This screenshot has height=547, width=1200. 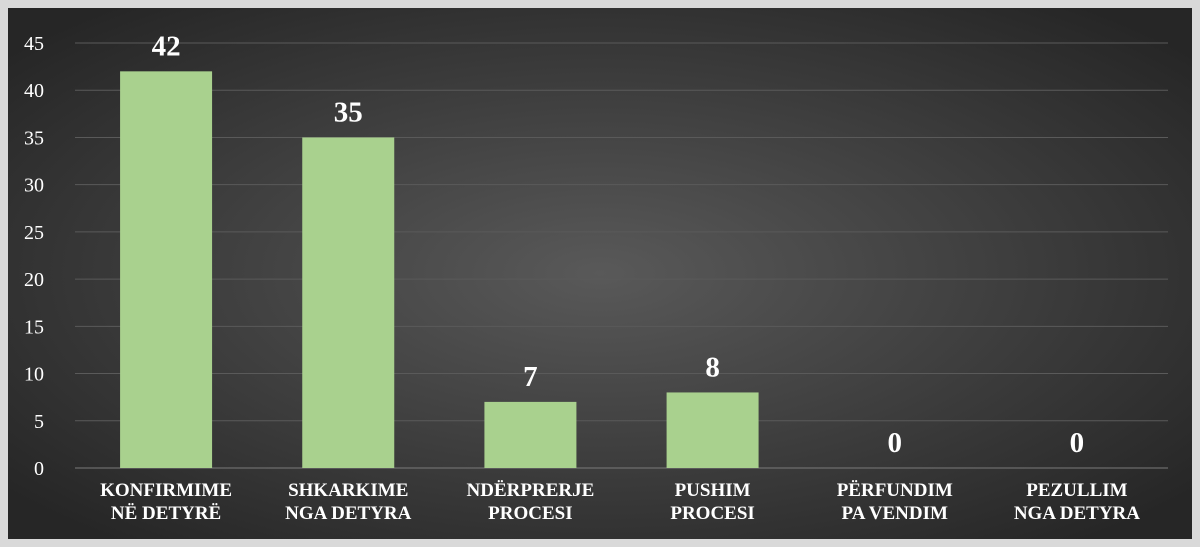 I want to click on x-tick-label: NDËRPRERJE, so click(x=531, y=490).